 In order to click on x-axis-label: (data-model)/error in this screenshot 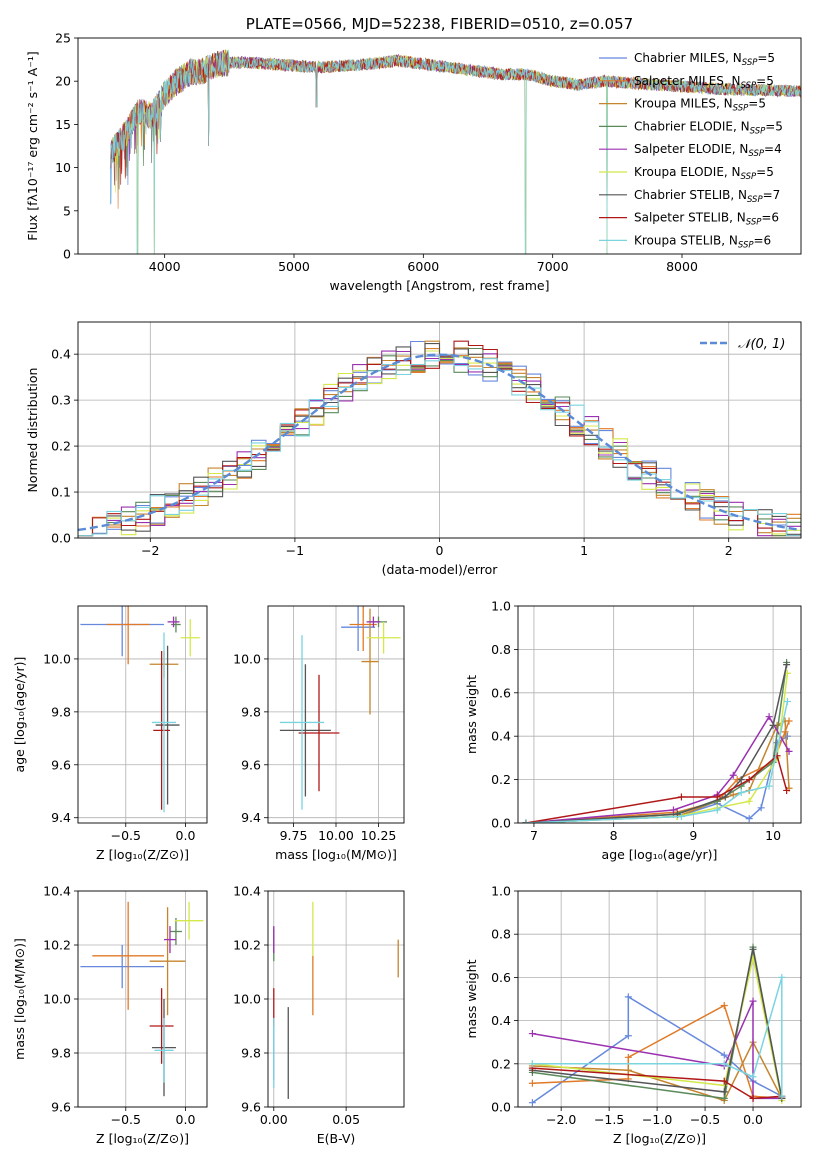, I will do `click(440, 569)`.